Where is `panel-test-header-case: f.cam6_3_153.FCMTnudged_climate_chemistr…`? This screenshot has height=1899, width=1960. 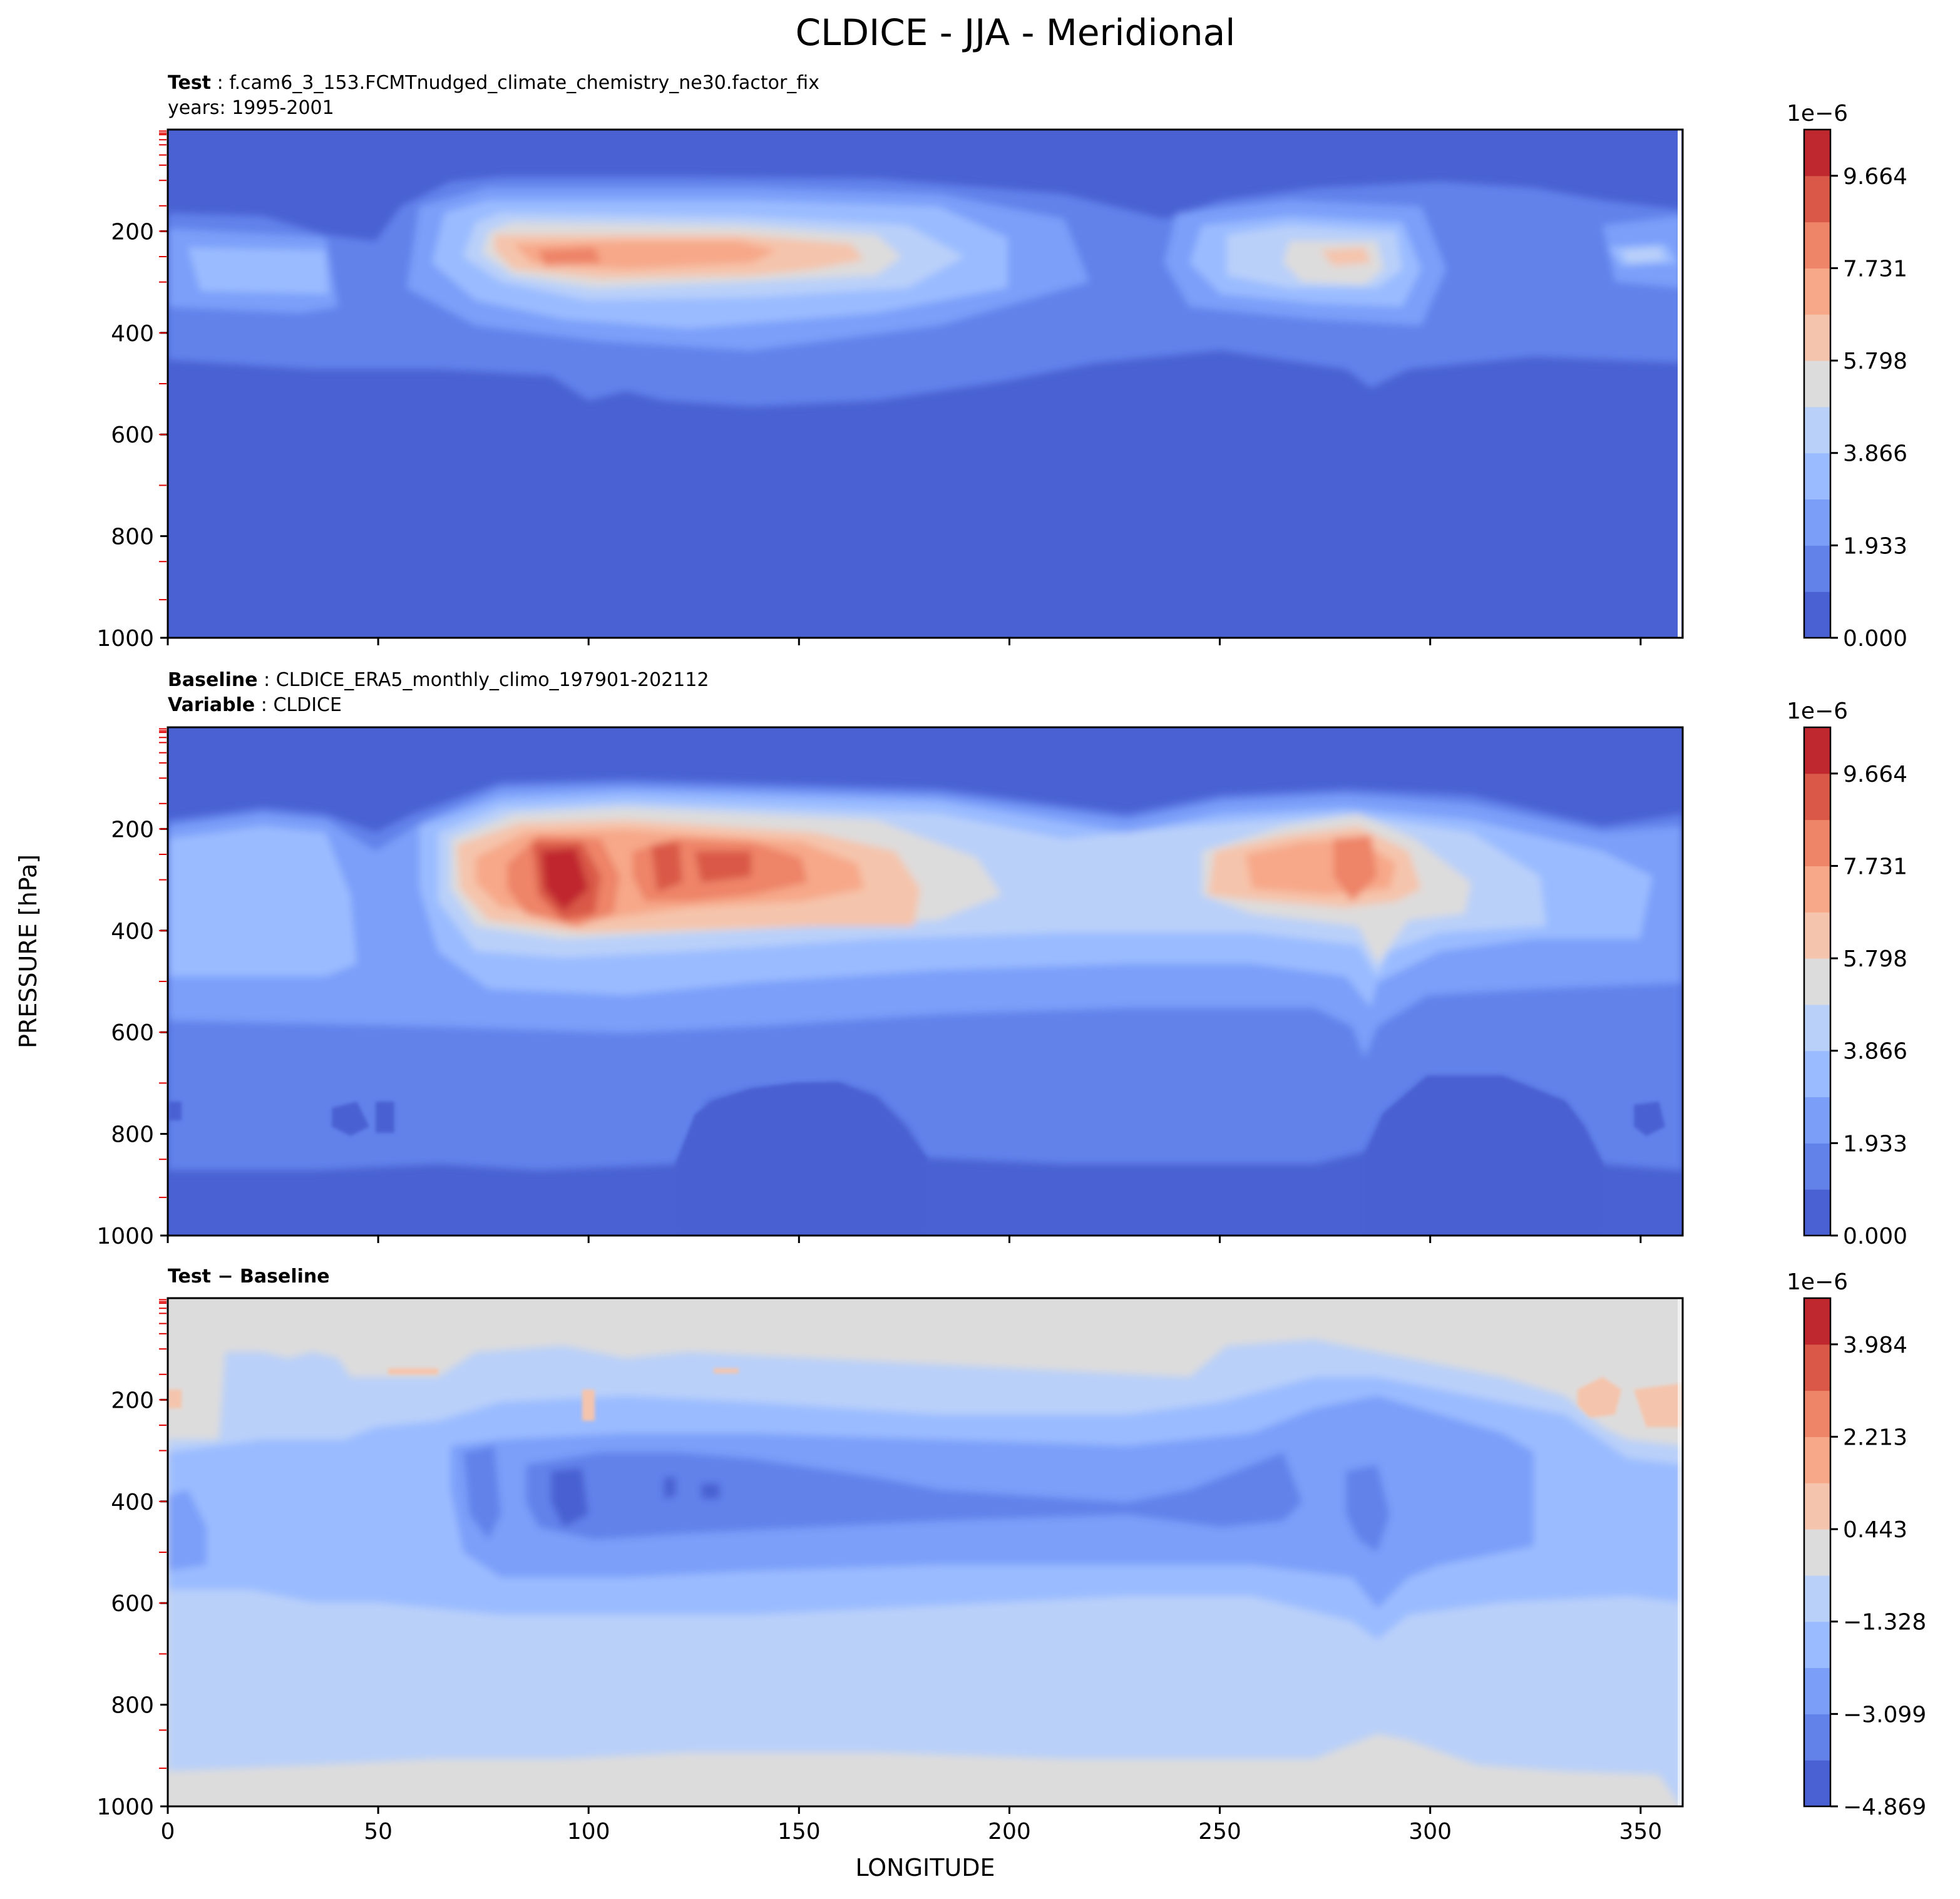
panel-test-header-case: f.cam6_3_153.FCMTnudged_climate_chemistr… is located at coordinates (524, 83).